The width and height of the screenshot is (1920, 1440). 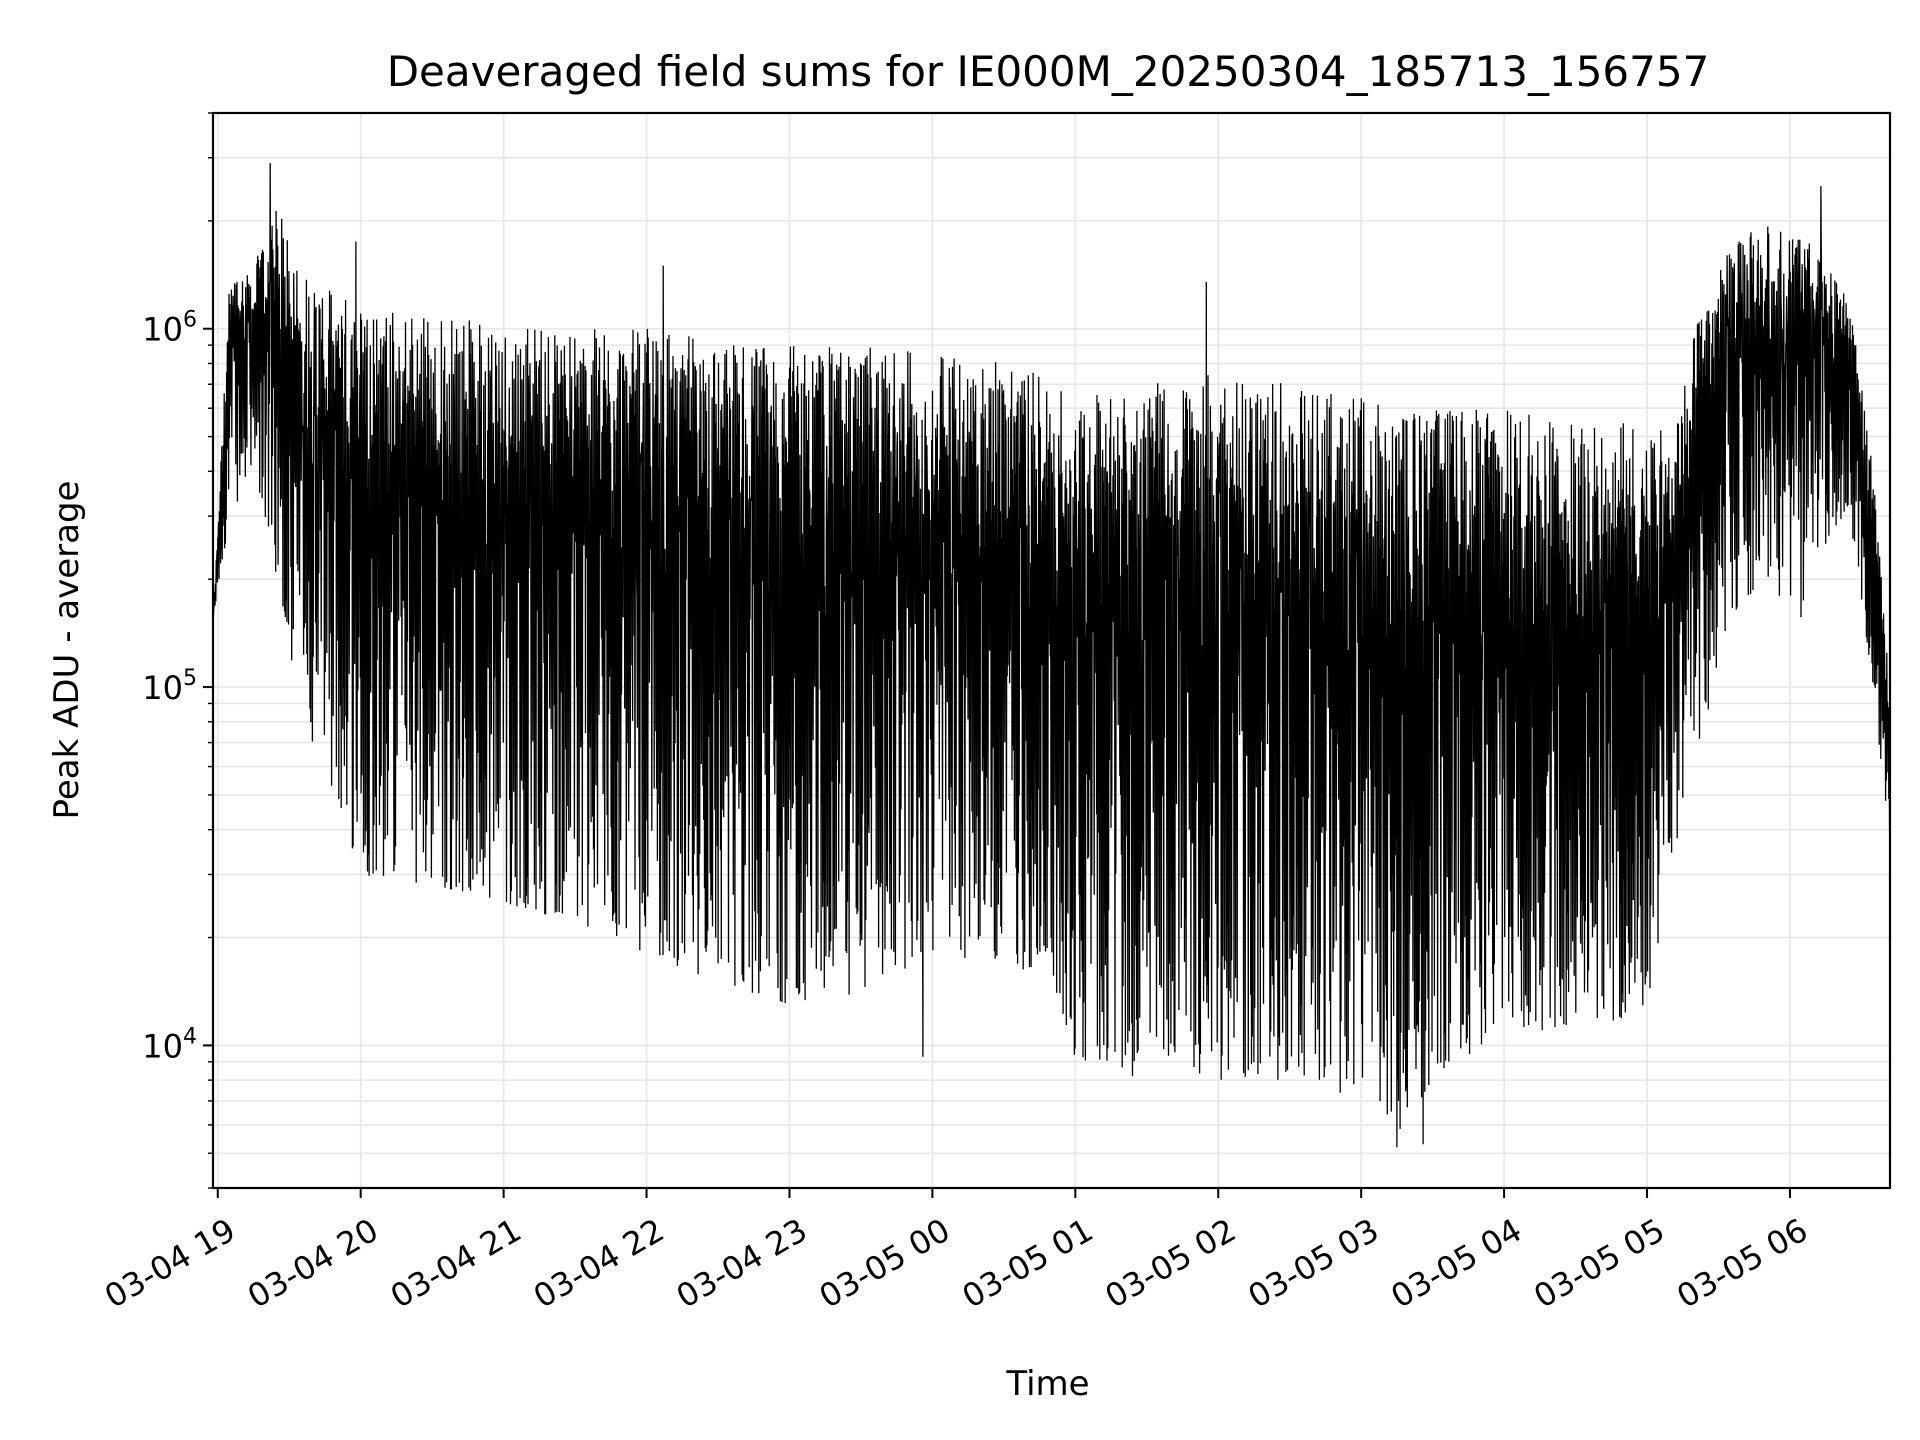 I want to click on y-tick-label: 105, so click(x=169, y=686).